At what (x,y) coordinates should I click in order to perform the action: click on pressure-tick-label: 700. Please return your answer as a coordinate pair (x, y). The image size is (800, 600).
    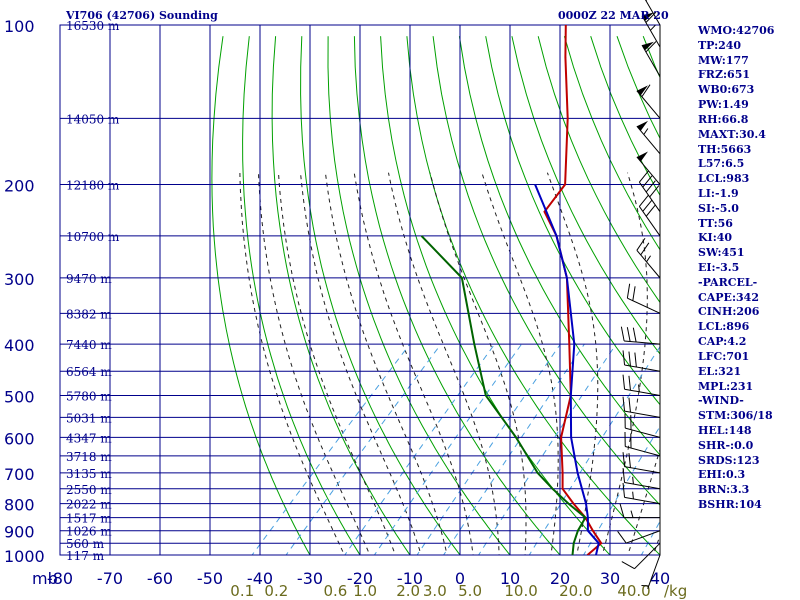
    Looking at the image, I should click on (19, 474).